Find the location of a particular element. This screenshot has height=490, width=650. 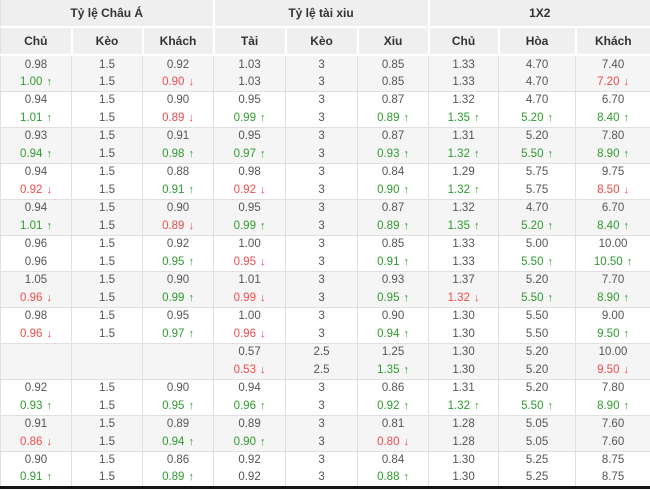

odds-cell: 0.93 is located at coordinates (36, 136).